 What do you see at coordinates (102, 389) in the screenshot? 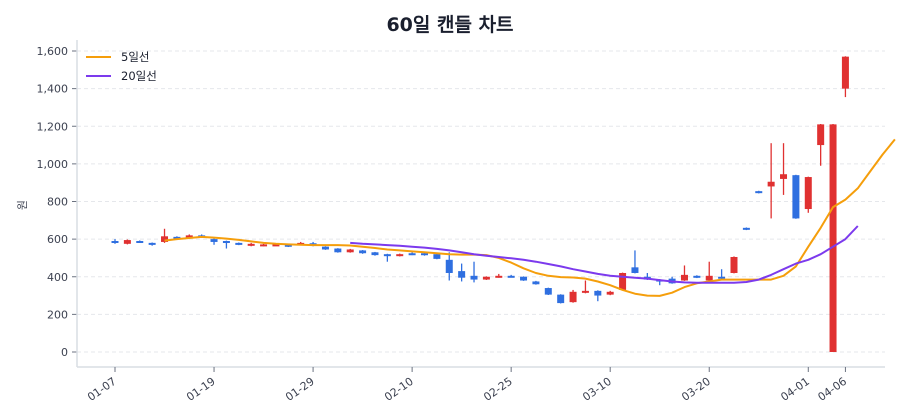
I see `x-tick-label: 01-07` at bounding box center [102, 389].